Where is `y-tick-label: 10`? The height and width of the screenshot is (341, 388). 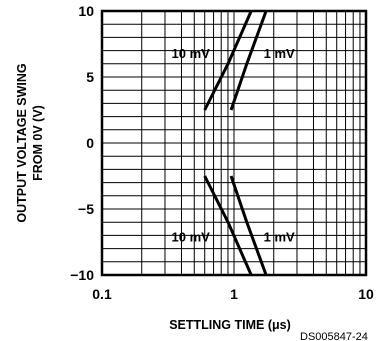 y-tick-label: 10 is located at coordinates (86, 11).